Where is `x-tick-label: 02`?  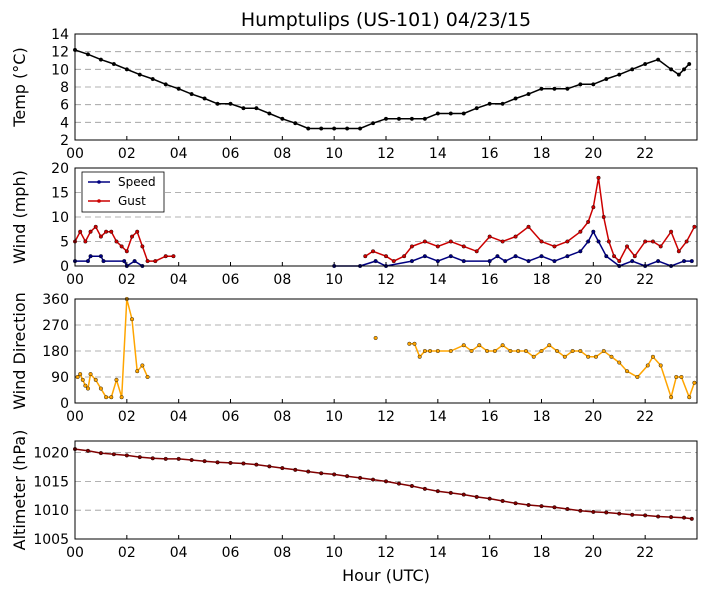
x-tick-label: 02 is located at coordinates (127, 154).